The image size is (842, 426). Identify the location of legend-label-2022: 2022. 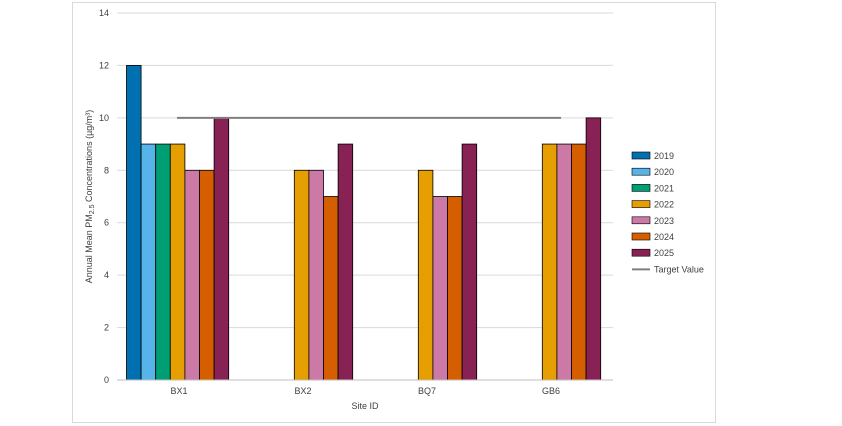
(664, 205).